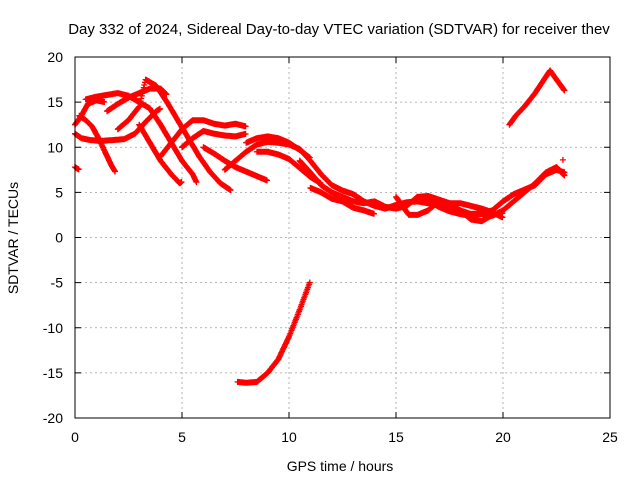 The height and width of the screenshot is (480, 640). Describe the element at coordinates (289, 437) in the screenshot. I see `x-tick-label: 10` at that location.